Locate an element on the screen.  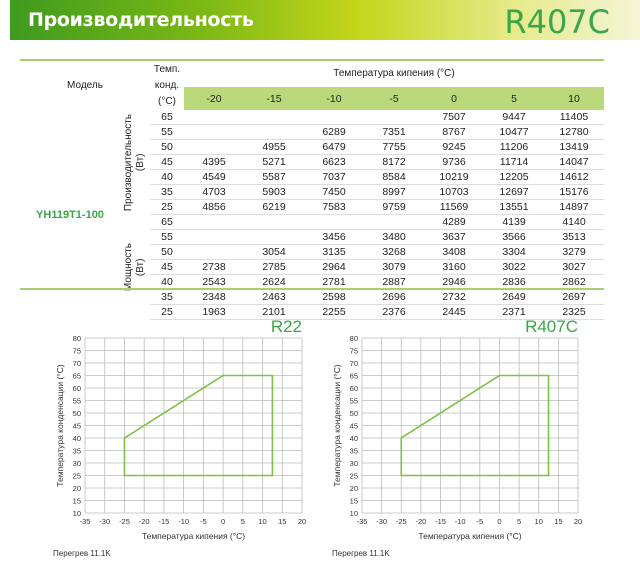
value-cell: 13419 is located at coordinates (574, 147).